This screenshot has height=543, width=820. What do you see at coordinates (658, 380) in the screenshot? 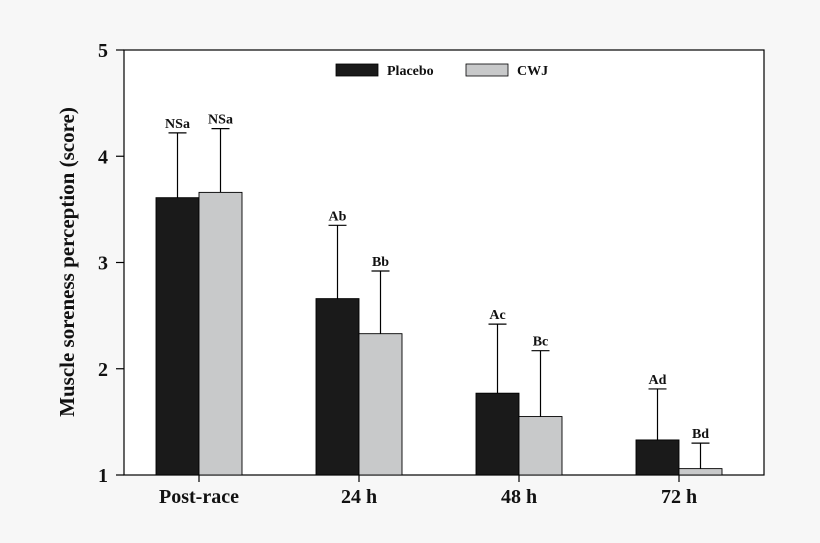
I see `significance-label-placebo-72-h: Ad` at bounding box center [658, 380].